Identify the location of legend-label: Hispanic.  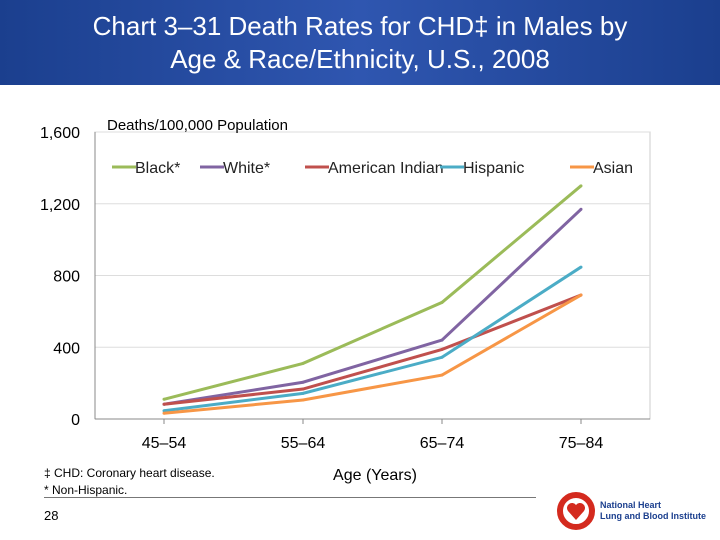
(493, 168).